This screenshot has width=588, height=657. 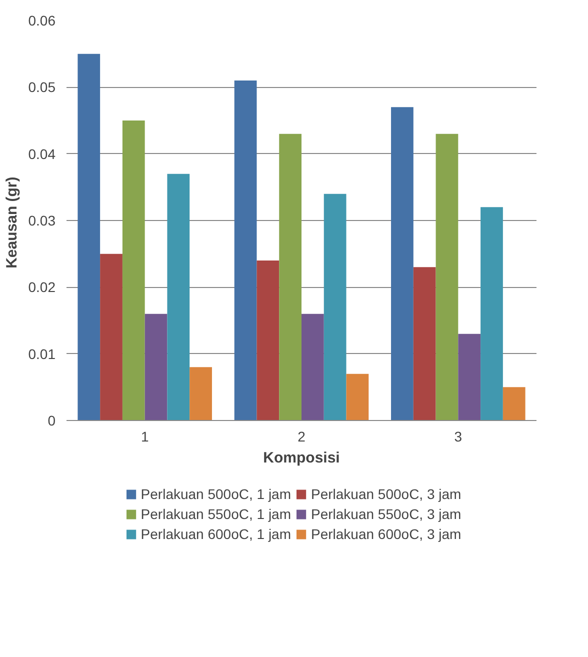 What do you see at coordinates (215, 494) in the screenshot?
I see `legend-label: Perlakuan 500oC, 1 jam` at bounding box center [215, 494].